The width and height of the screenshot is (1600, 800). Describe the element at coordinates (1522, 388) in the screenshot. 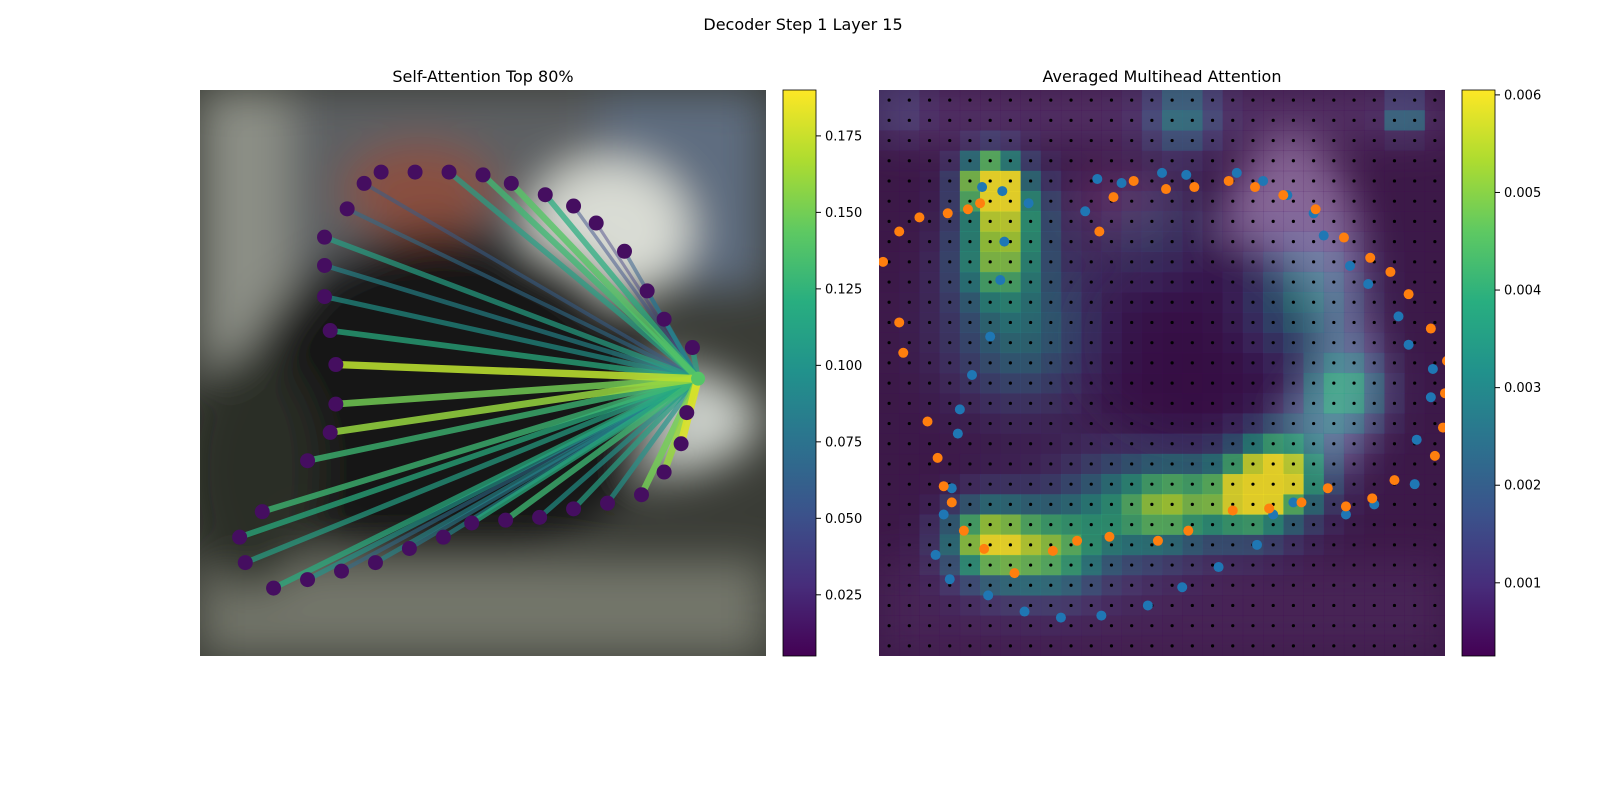

I see `colorbar-tick-label: 0.003` at that location.